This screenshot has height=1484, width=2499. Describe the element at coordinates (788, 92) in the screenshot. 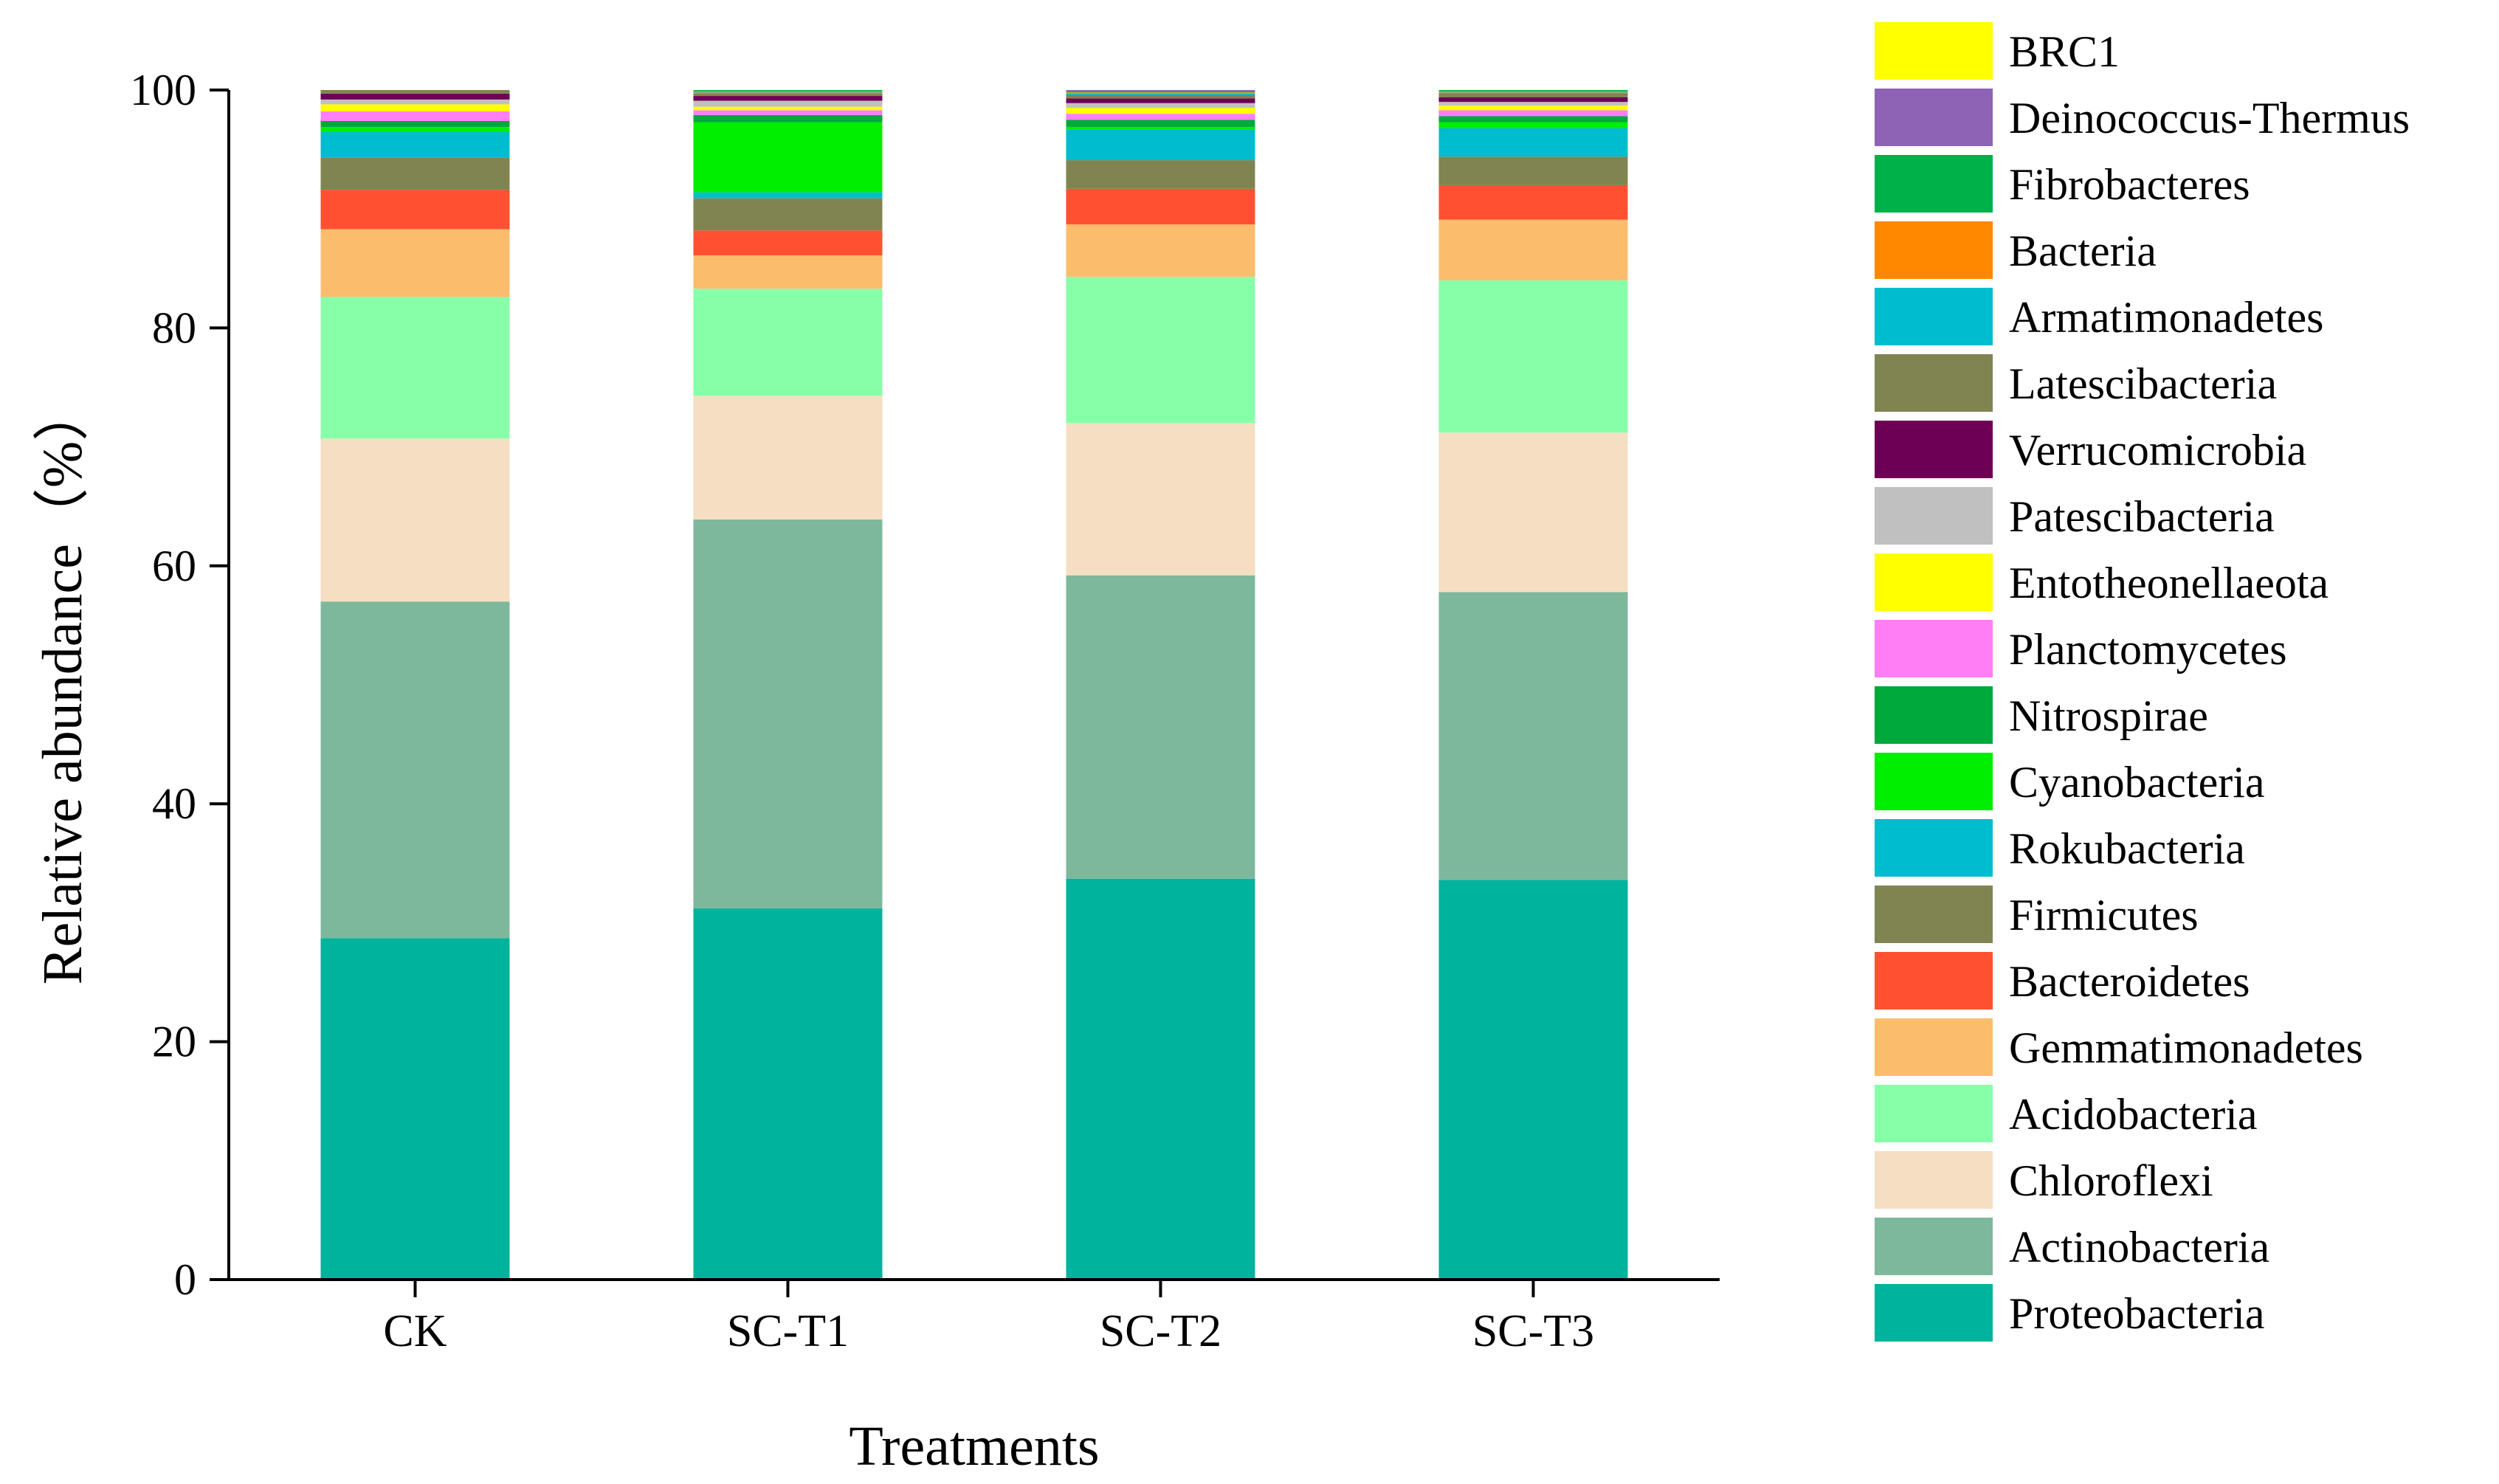

I see `bar-segment-bacteria-sc-t1` at that location.